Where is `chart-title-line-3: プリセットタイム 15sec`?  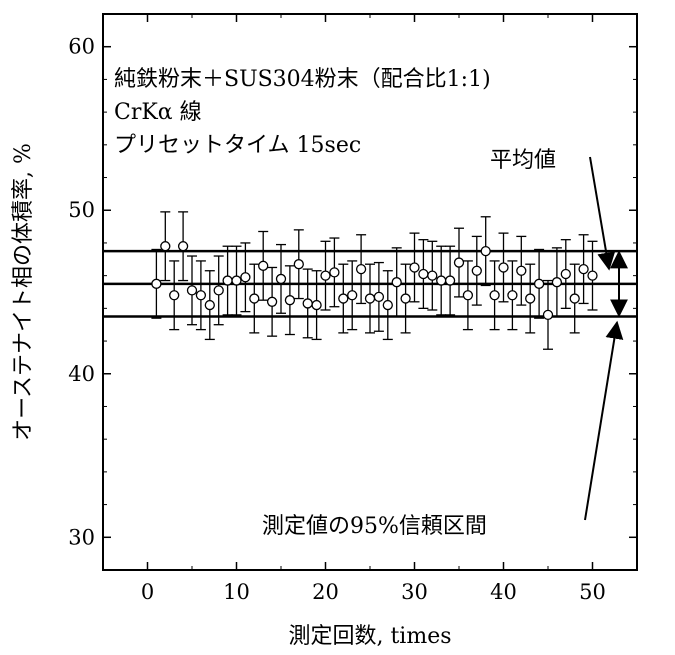
chart-title-line-3: プリセットタイム 15sec is located at coordinates (237, 145).